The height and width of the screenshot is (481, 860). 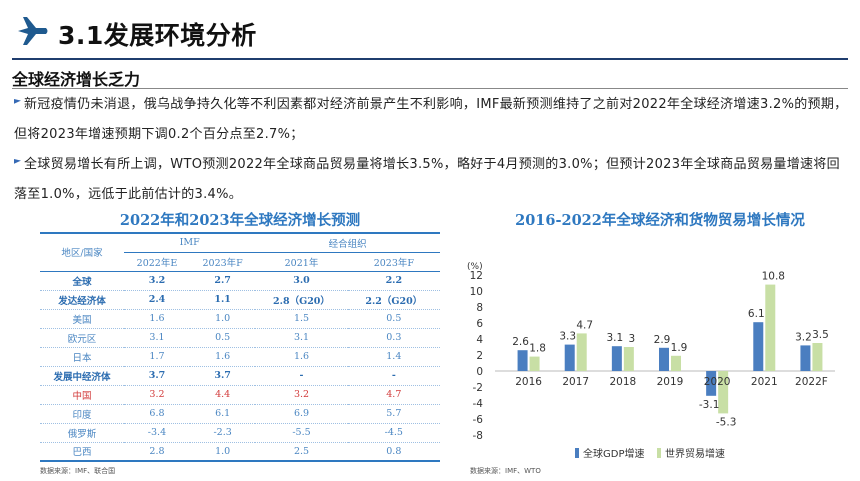 I want to click on cell-value: 1.4, so click(x=394, y=356).